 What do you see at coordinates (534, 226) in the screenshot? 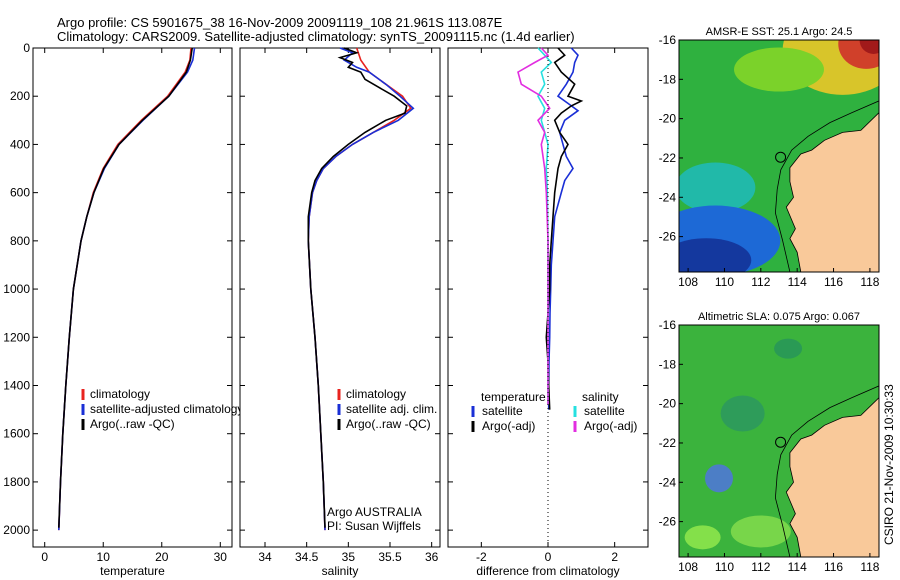
I see `series-line-sal-argo` at bounding box center [534, 226].